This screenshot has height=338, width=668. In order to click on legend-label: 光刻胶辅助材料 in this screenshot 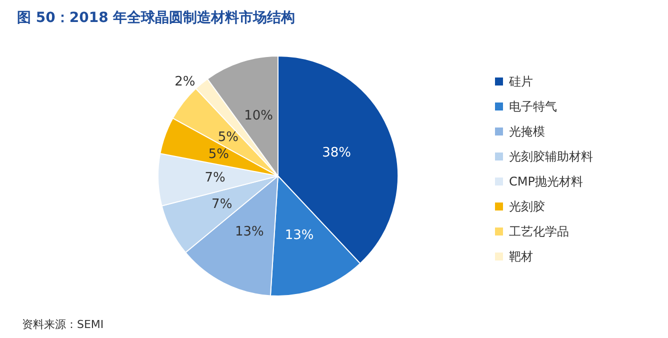, I will do `click(551, 157)`.